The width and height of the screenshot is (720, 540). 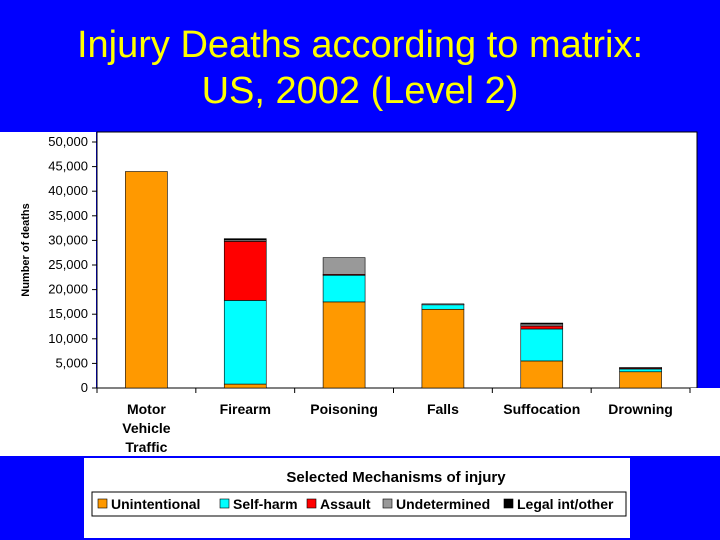 I want to click on y-tick-label: 30,000, so click(x=68, y=239).